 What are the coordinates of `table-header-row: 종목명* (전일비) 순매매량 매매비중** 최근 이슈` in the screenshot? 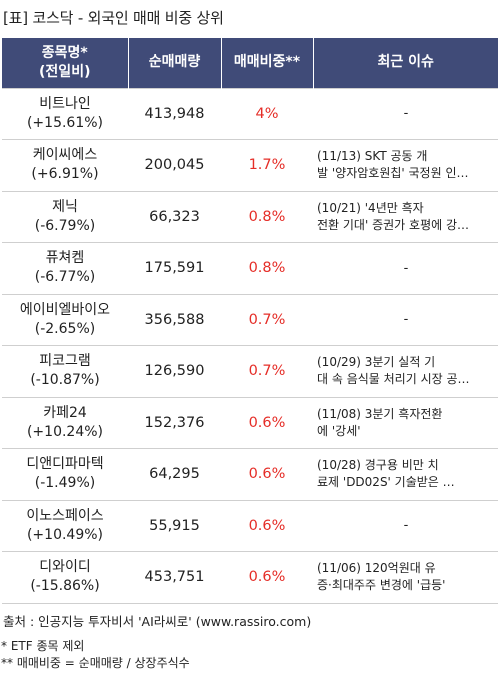 It's located at (250, 63).